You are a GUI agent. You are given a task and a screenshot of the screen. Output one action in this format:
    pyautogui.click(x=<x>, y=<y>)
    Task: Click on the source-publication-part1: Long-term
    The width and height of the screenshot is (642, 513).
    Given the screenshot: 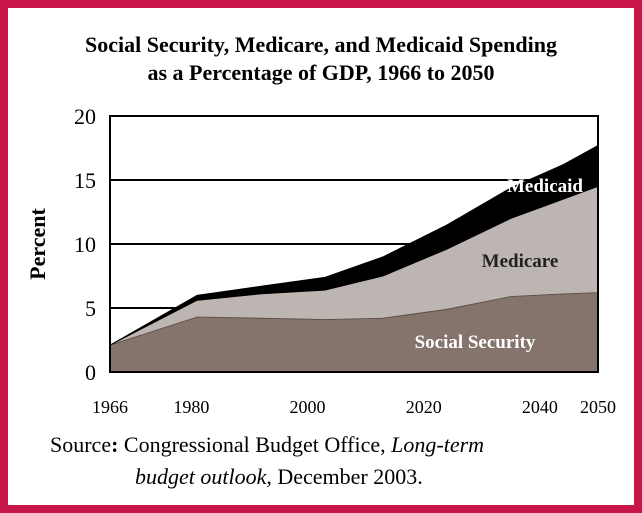 What is the action you would take?
    pyautogui.click(x=438, y=444)
    